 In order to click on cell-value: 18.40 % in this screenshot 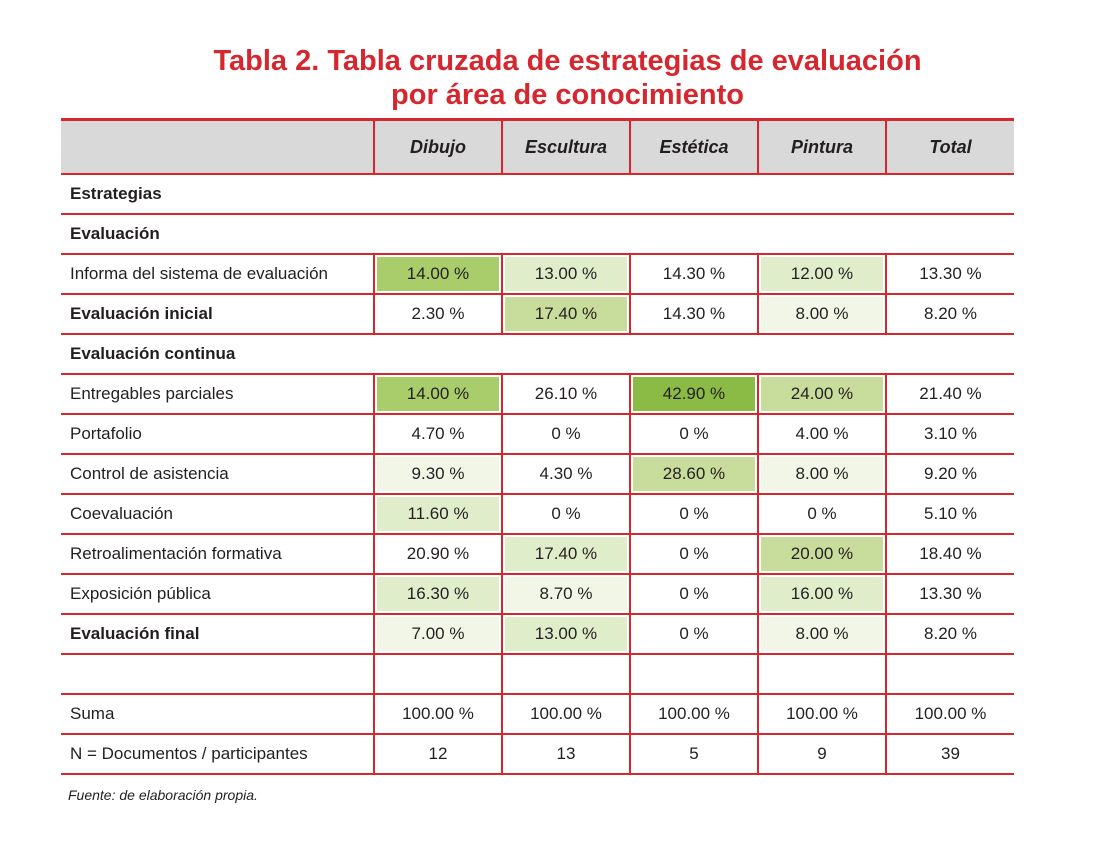, I will do `click(950, 553)`.